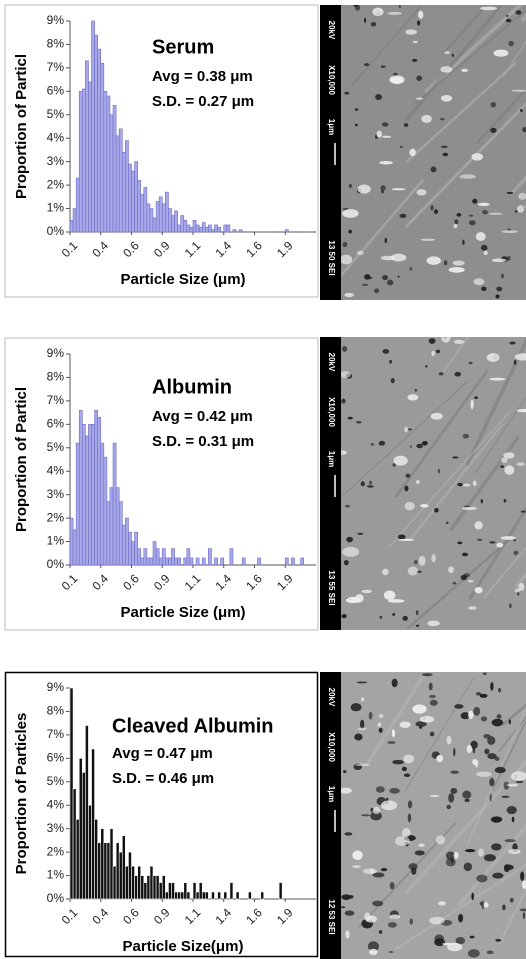 The image size is (526, 959). Describe the element at coordinates (56, 91) in the screenshot. I see `y-tick-label: 6%` at that location.